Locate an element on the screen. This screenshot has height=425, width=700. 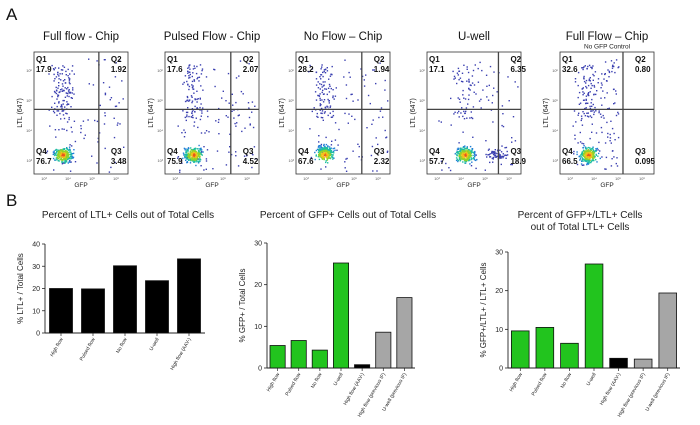
quadrant-q4-value: 57.7 is located at coordinates (437, 161).